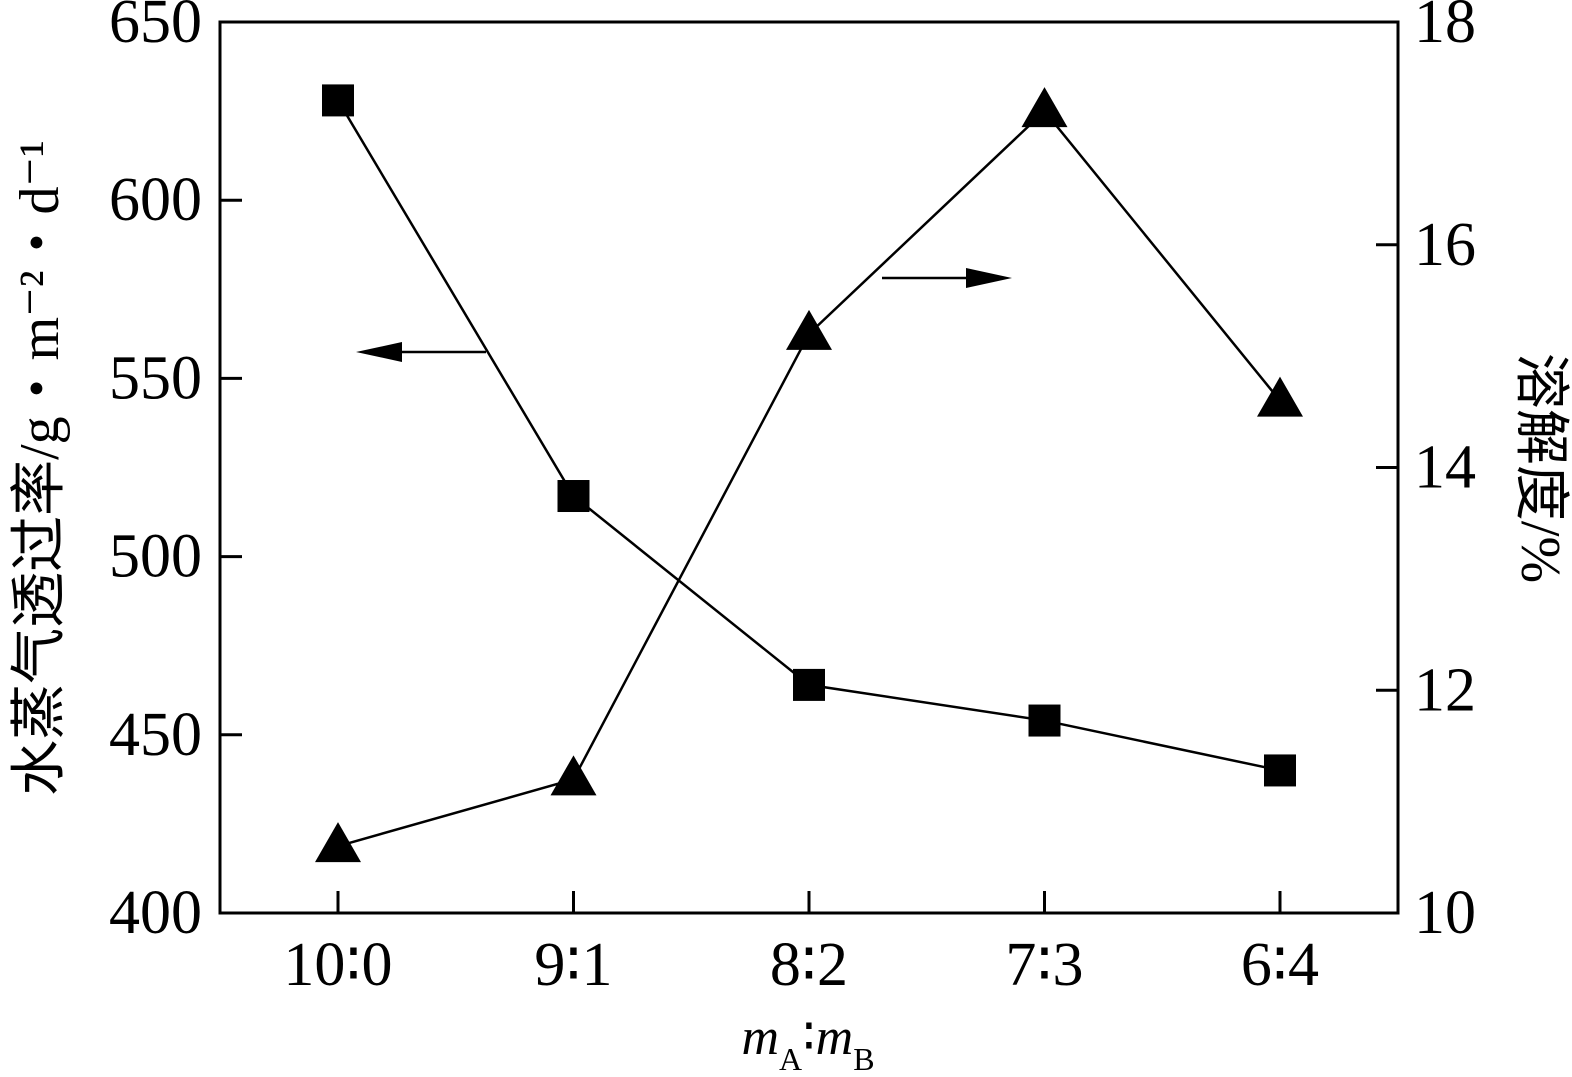  What do you see at coordinates (155, 200) in the screenshot?
I see `left-y-tick-label: 600` at bounding box center [155, 200].